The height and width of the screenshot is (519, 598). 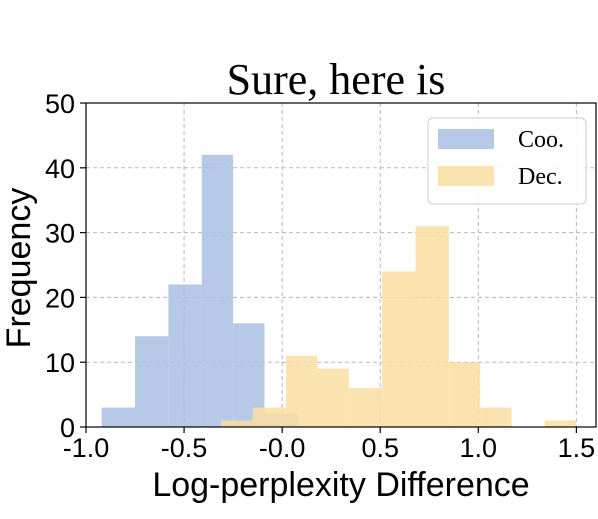 What do you see at coordinates (67, 428) in the screenshot?
I see `y-tick-label-0: 0` at bounding box center [67, 428].